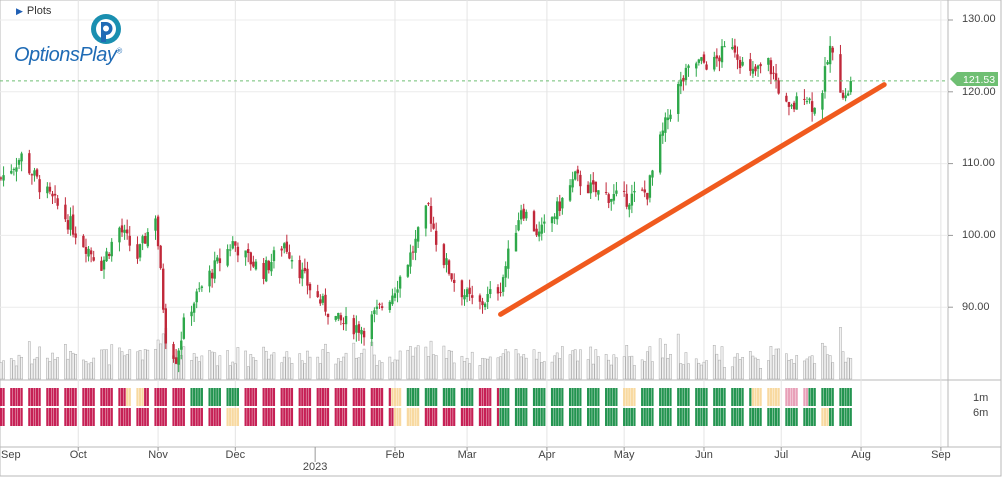 This screenshot has width=1002, height=477. What do you see at coordinates (974, 79) in the screenshot?
I see `current-price-tag: 121.53` at bounding box center [974, 79].